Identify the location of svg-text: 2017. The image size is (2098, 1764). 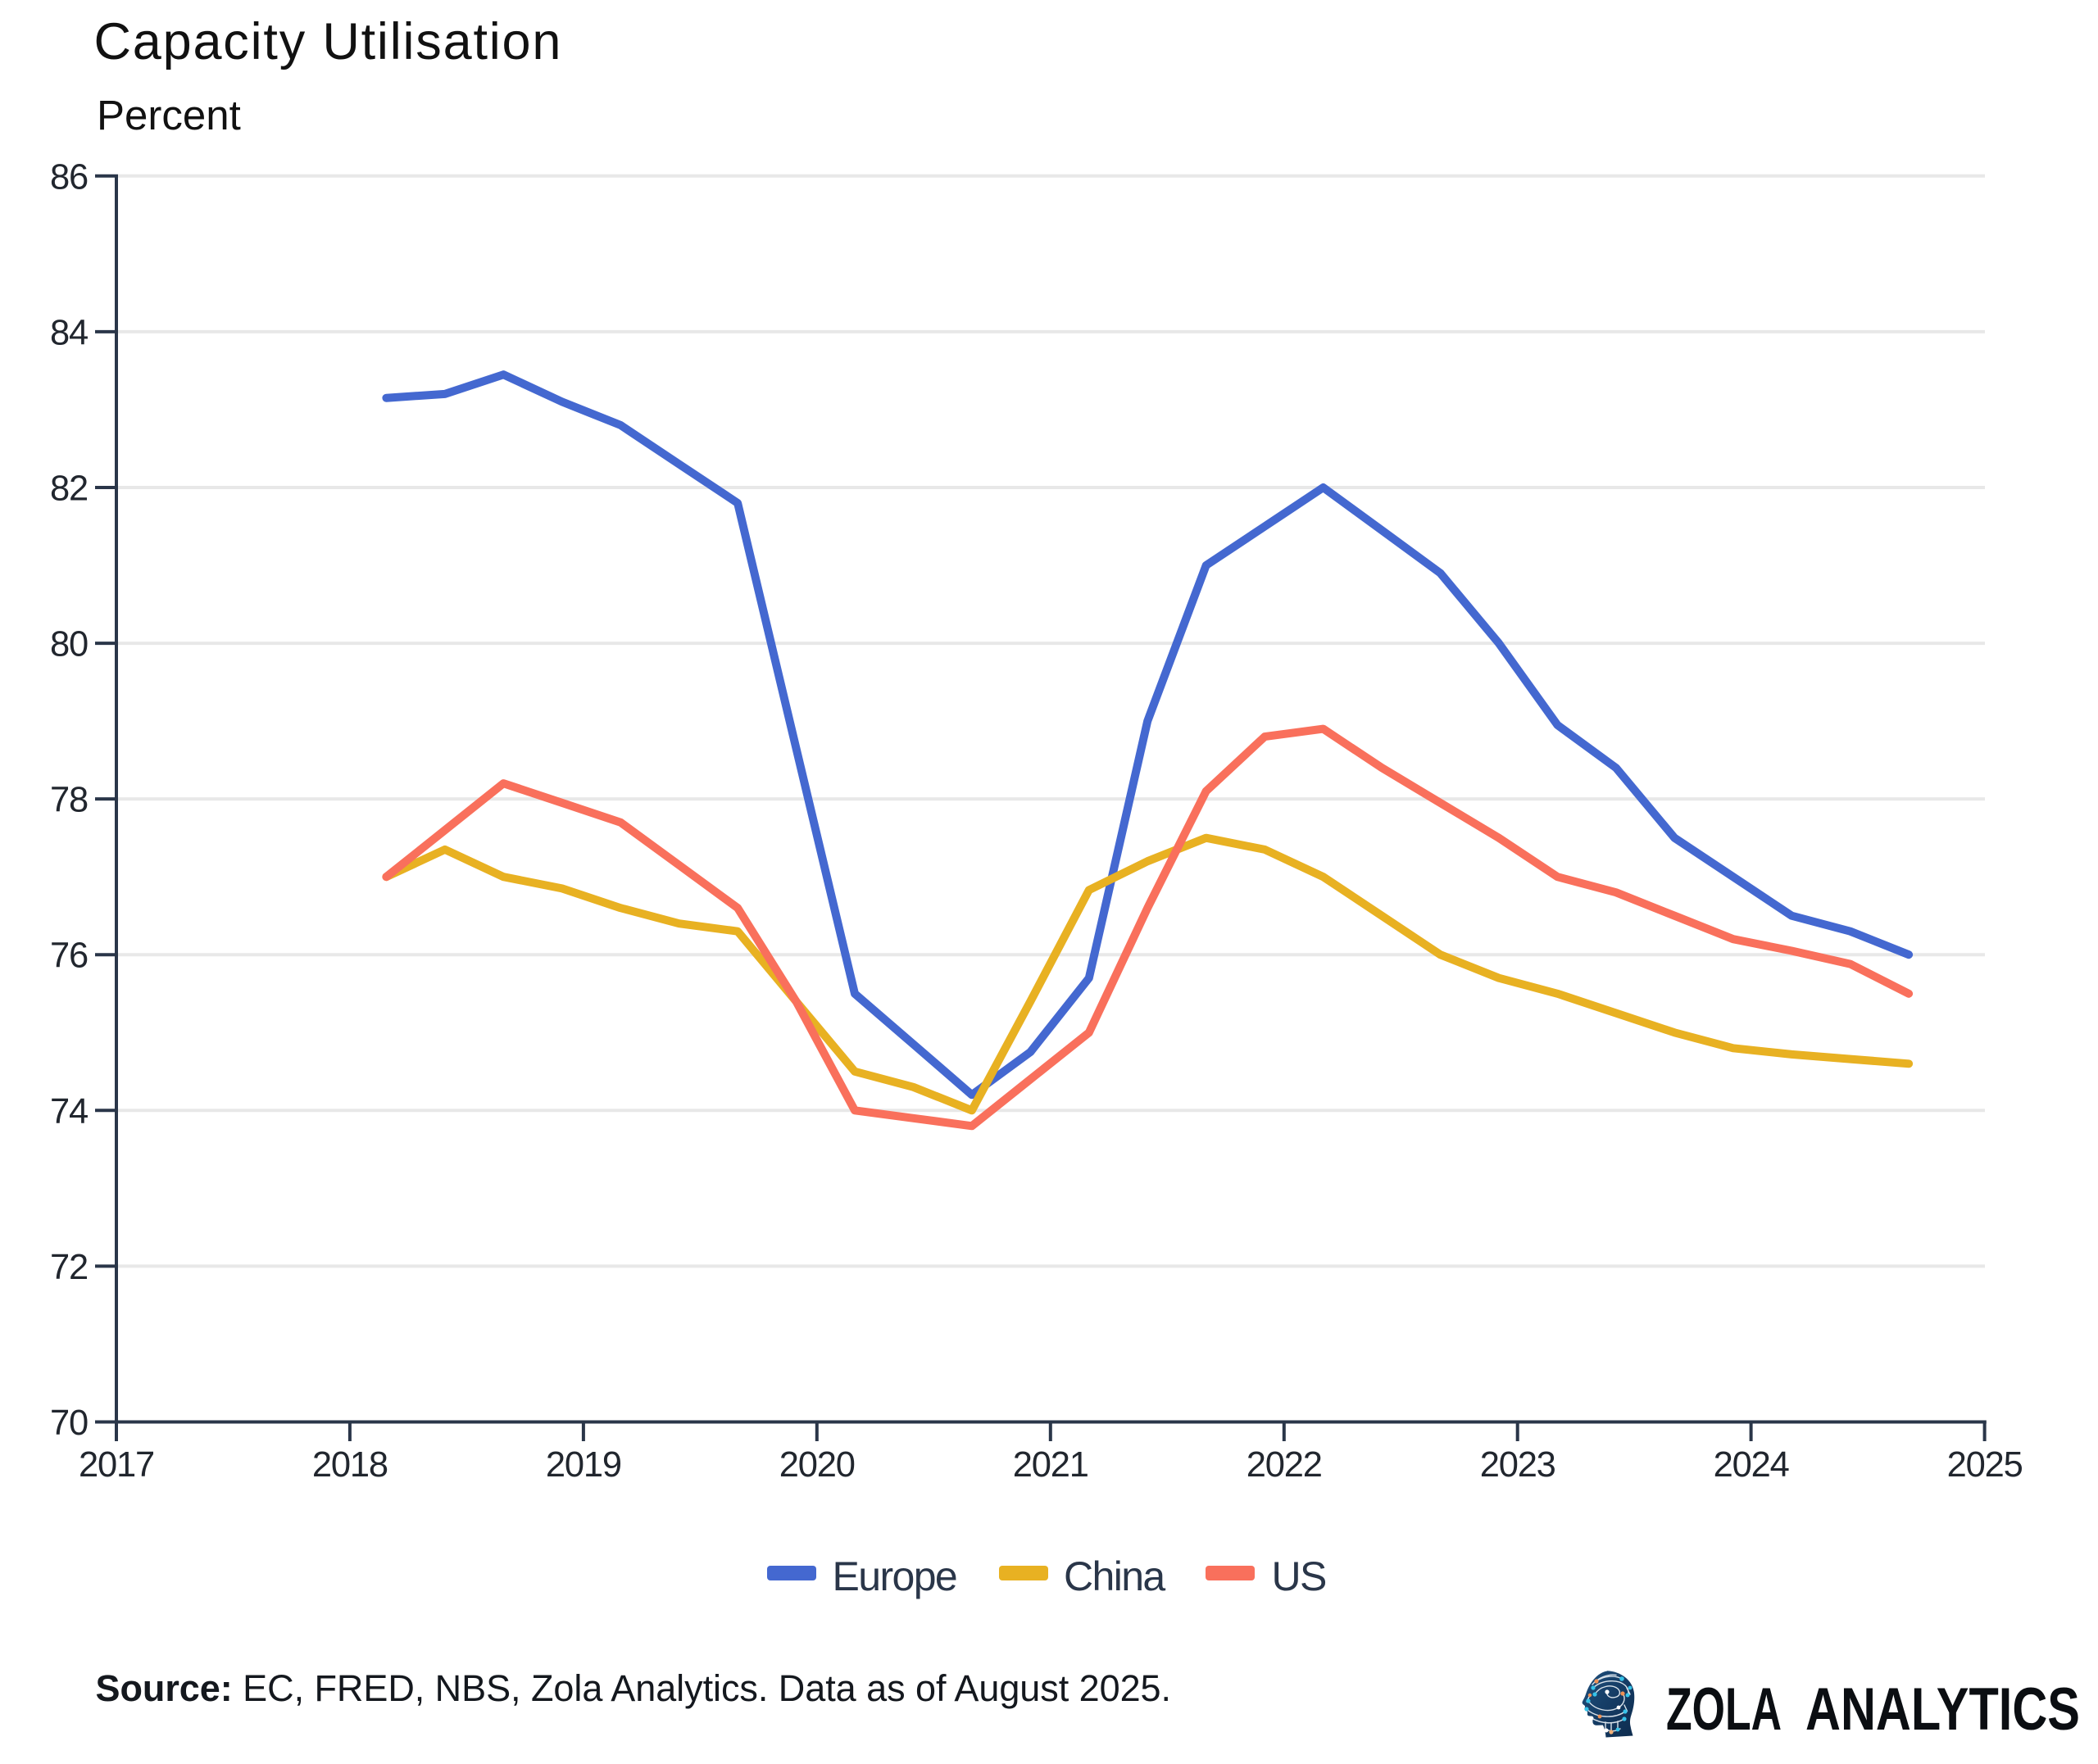
(117, 1465).